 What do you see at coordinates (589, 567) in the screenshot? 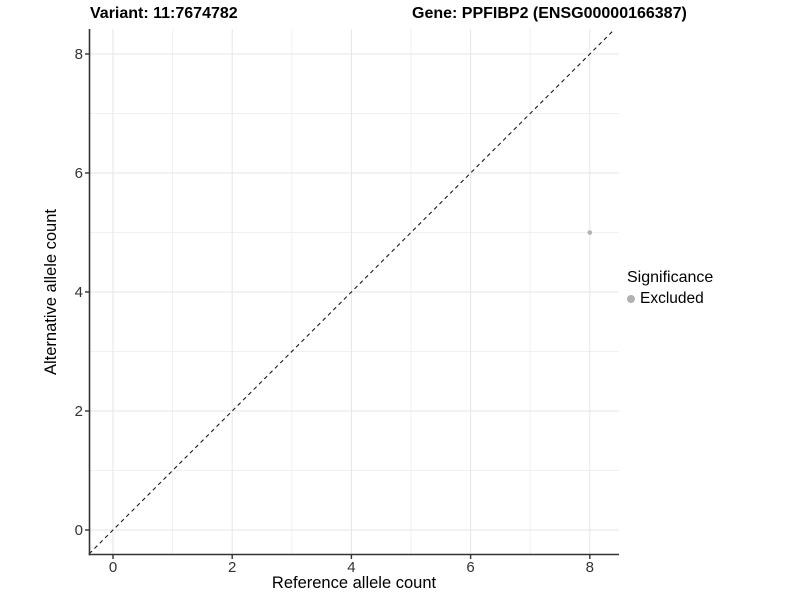
I see `x-tick-label: 8` at bounding box center [589, 567].